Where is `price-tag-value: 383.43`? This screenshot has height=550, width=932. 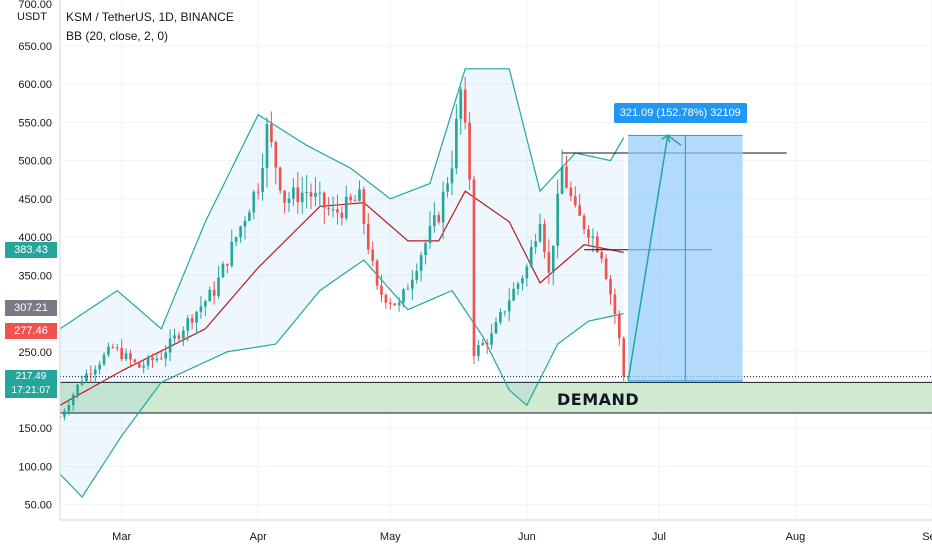 price-tag-value: 383.43 is located at coordinates (31, 249).